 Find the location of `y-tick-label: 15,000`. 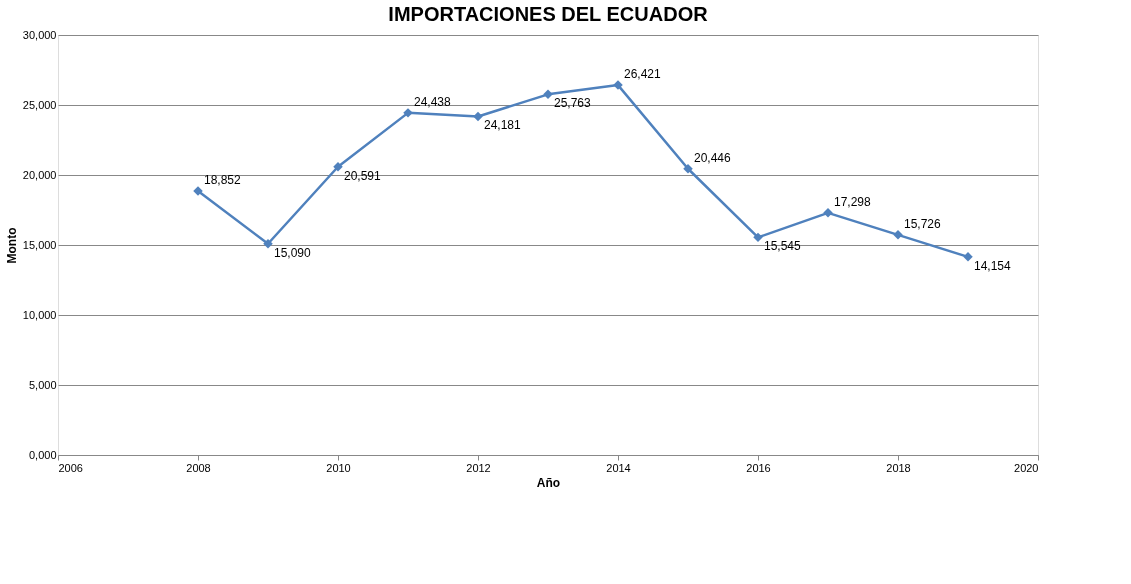

y-tick-label: 15,000 is located at coordinates (39, 244).